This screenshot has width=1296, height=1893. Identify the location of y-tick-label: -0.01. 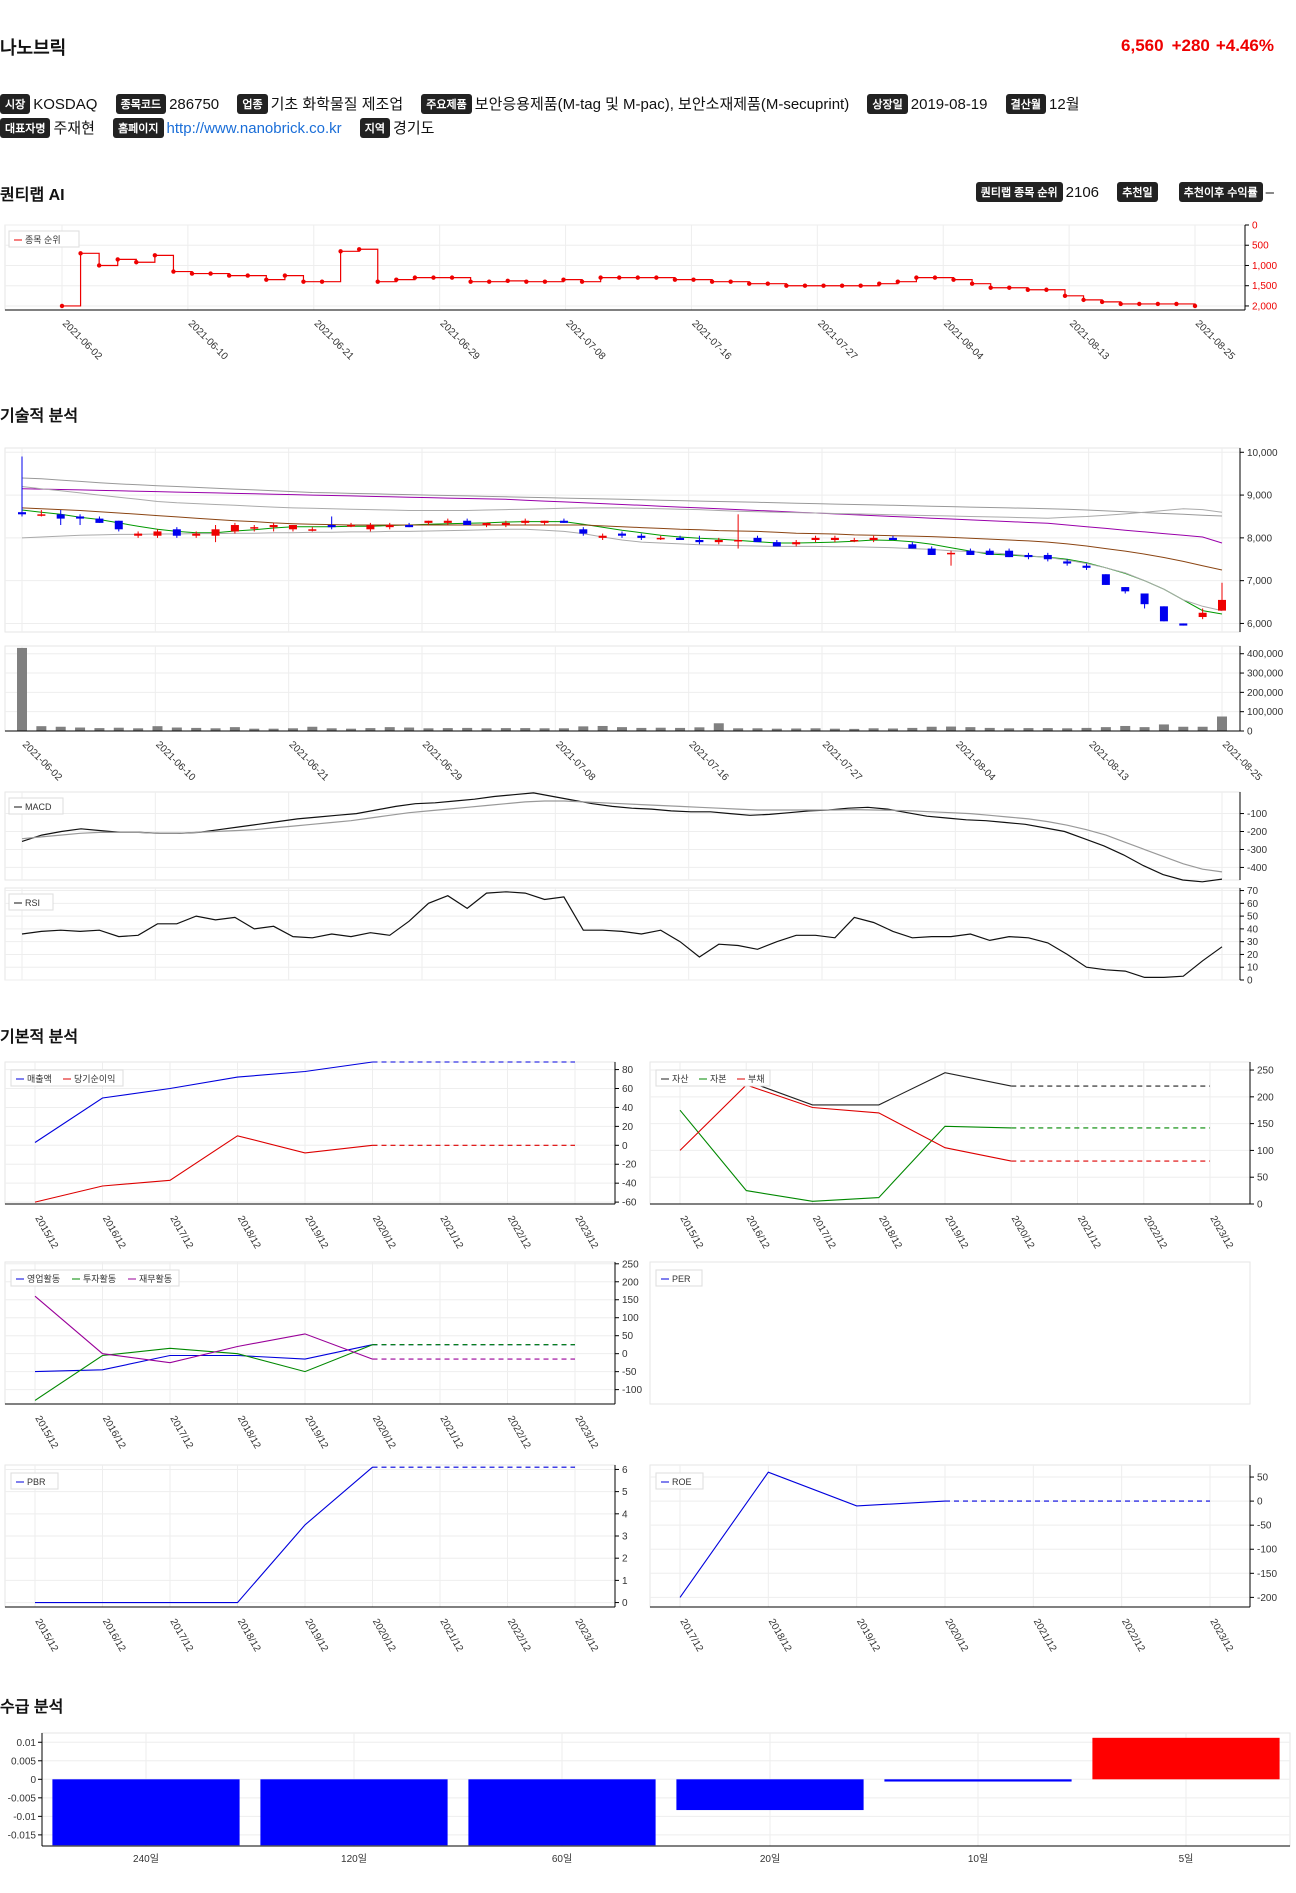
(24, 1817).